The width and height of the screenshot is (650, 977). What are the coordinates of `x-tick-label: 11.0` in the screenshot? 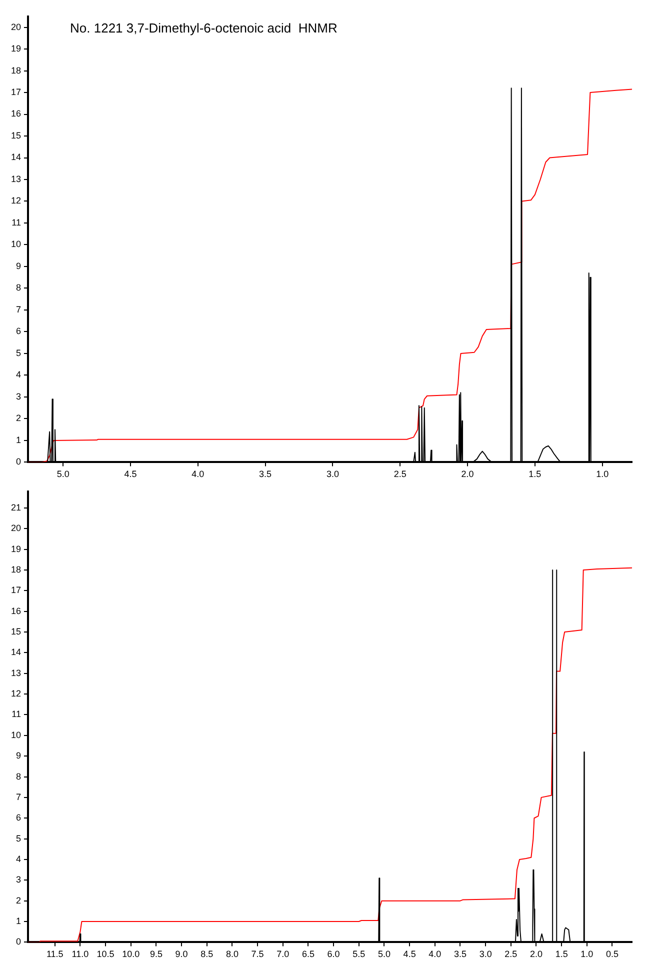 It's located at (80, 954).